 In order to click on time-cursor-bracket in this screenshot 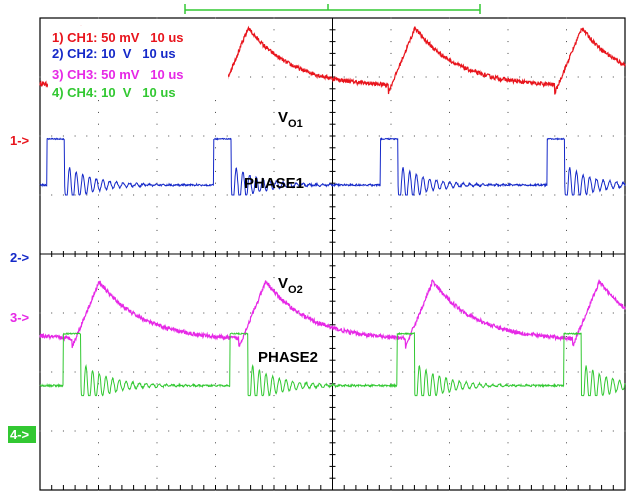, I will do `click(332, 9)`.